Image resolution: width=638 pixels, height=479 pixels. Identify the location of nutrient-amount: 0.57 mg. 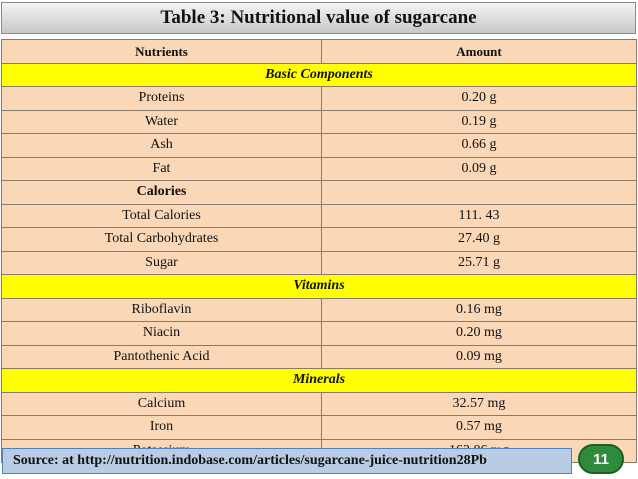
(479, 427).